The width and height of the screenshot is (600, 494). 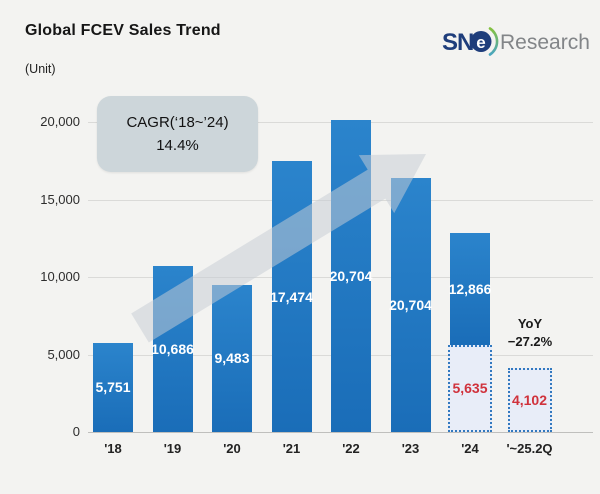 What do you see at coordinates (177, 122) in the screenshot?
I see `cagr-range-text: CAGR(‘18~’24)` at bounding box center [177, 122].